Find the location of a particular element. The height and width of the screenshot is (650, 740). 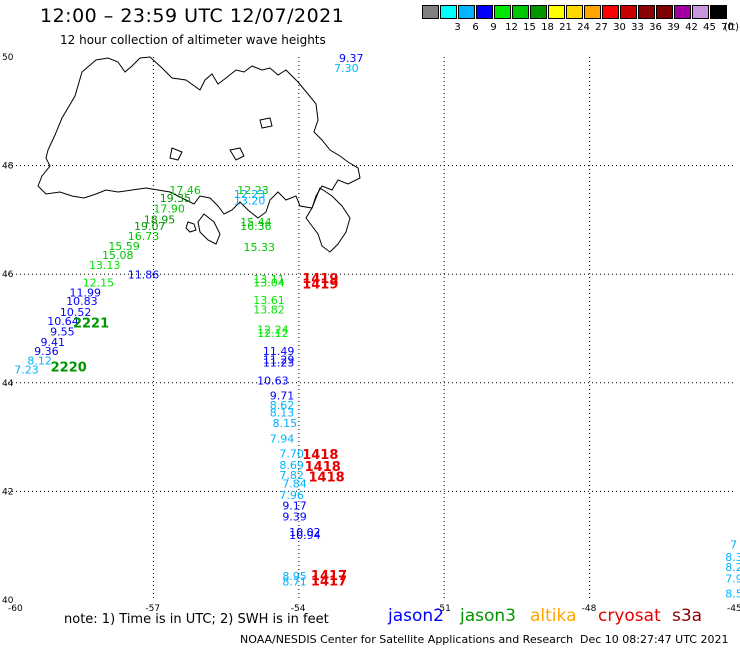

satellite-name-cryosat: cryosat is located at coordinates (629, 616).